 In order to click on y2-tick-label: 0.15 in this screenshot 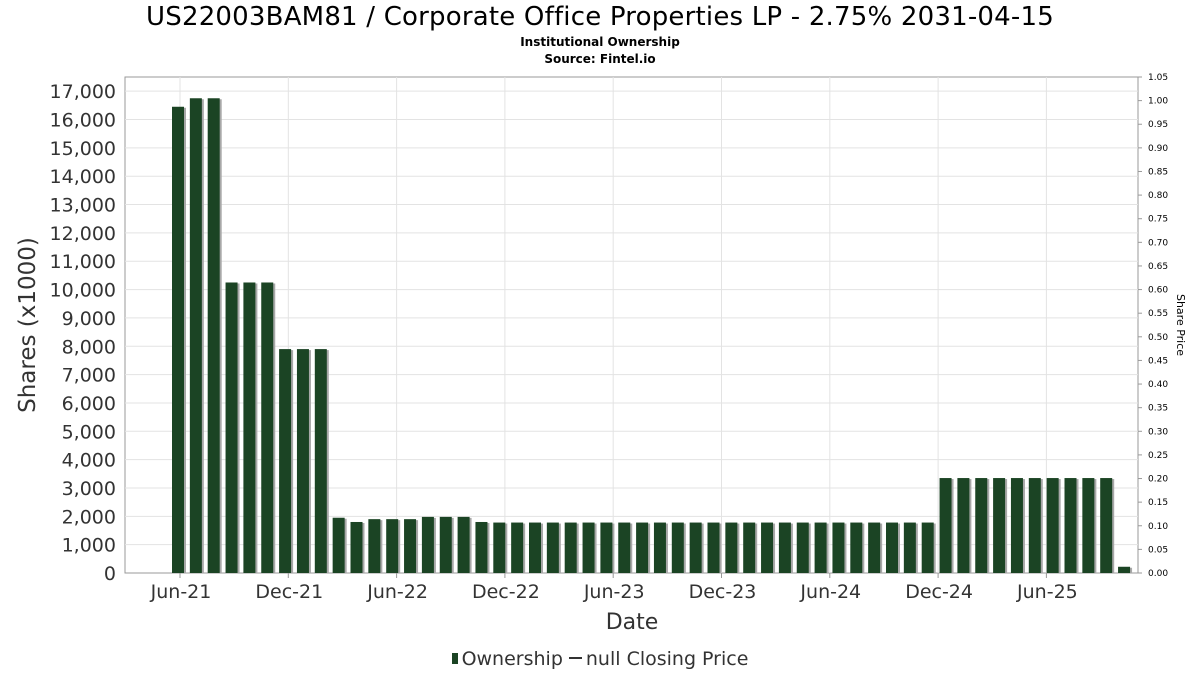, I will do `click(1158, 503)`.